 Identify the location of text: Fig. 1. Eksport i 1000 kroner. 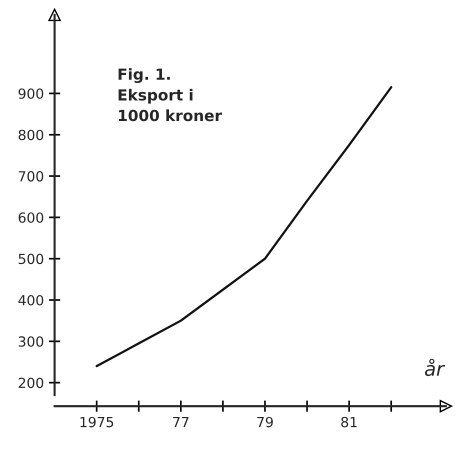
(170, 95).